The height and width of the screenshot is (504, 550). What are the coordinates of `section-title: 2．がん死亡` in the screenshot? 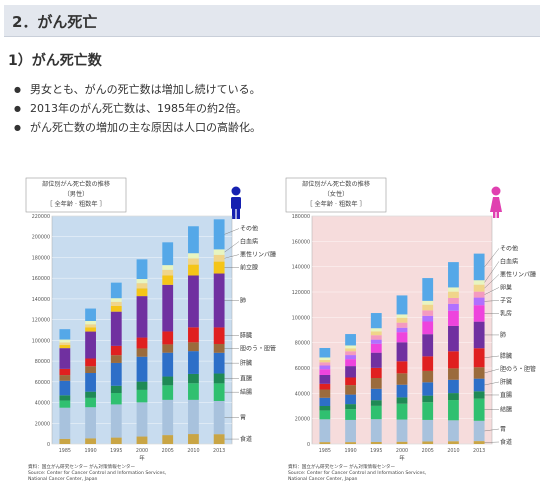 It's located at (272, 21).